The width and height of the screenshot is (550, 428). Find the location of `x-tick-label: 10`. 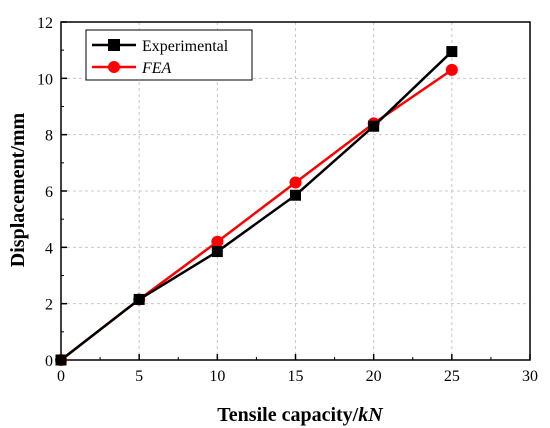

x-tick-label: 10 is located at coordinates (217, 376).